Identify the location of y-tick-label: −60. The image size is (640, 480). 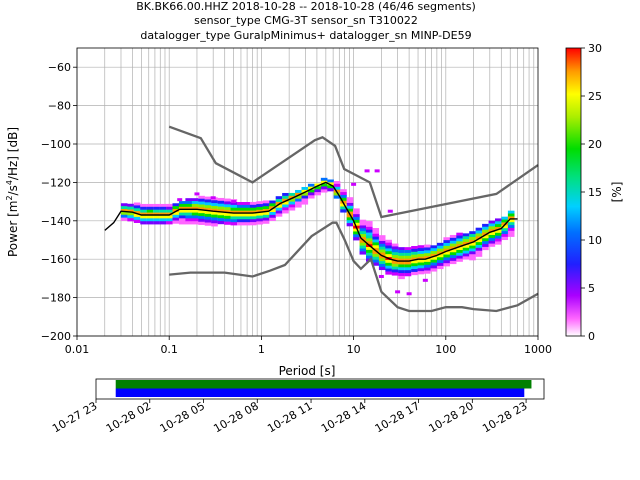
(59, 67).